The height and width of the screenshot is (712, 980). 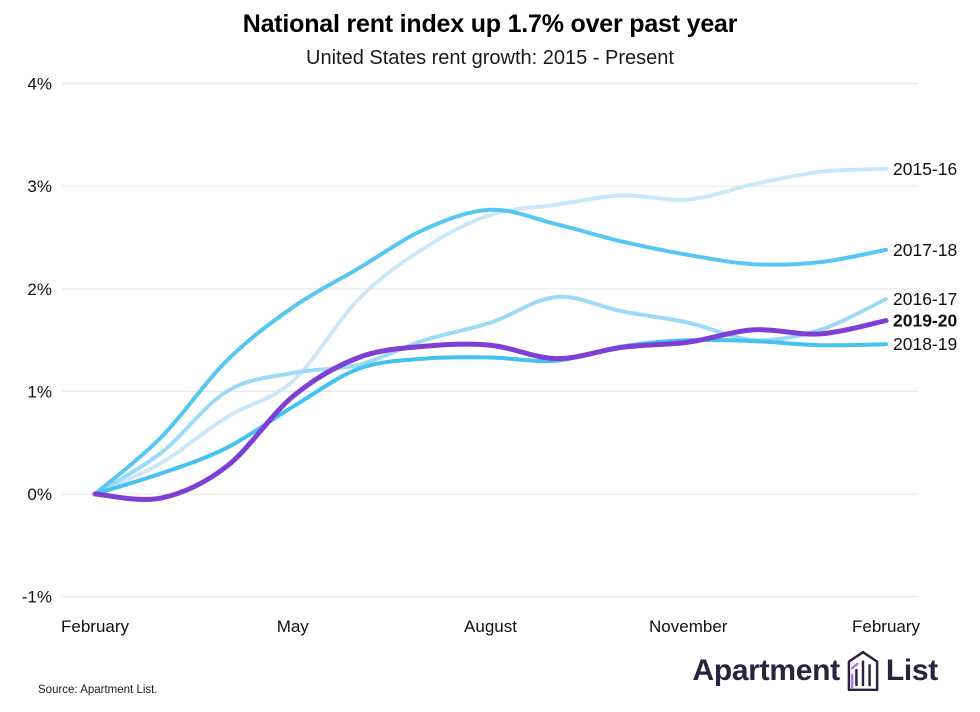 I want to click on x-tick-label: November, so click(x=688, y=626).